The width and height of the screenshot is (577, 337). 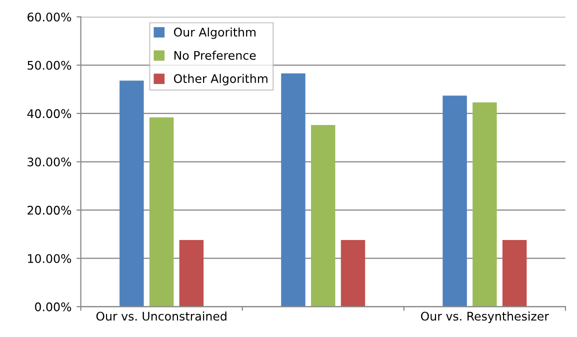 What do you see at coordinates (49, 113) in the screenshot?
I see `y-tick-label: 40.00%` at bounding box center [49, 113].